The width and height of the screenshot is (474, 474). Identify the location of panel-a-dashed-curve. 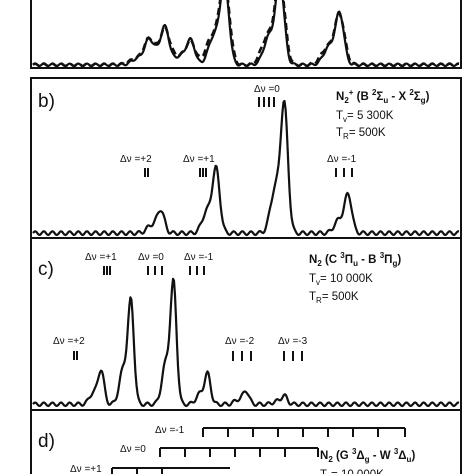
(246, 34).